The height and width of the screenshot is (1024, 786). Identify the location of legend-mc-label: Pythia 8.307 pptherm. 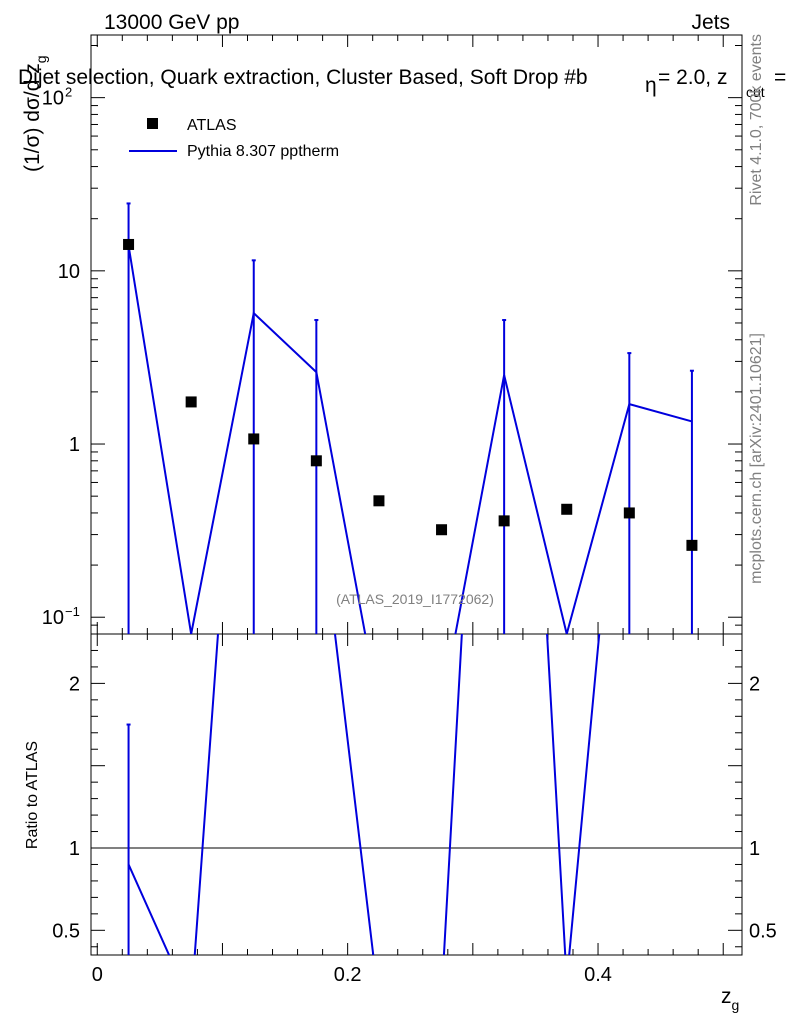
(263, 151).